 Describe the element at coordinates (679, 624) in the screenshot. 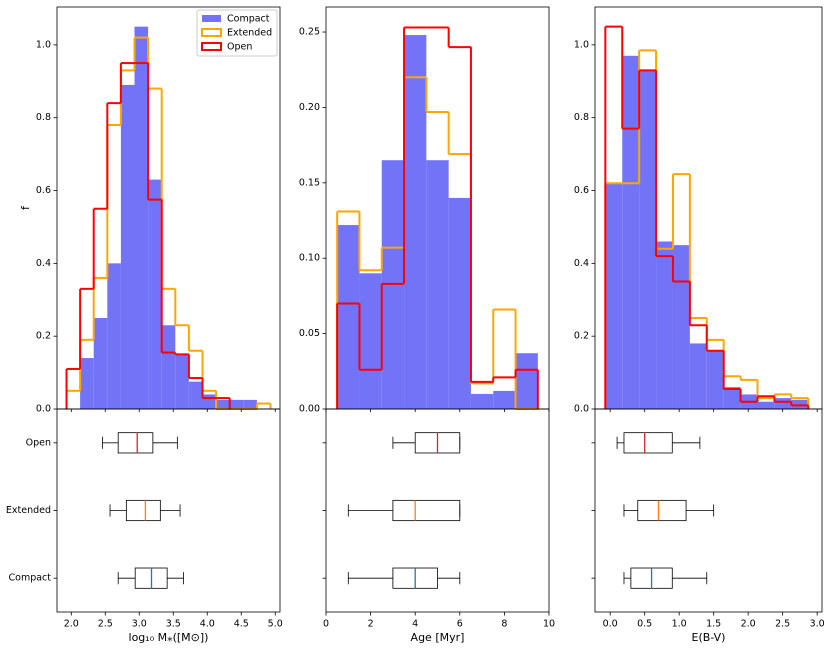

I see `x-tick-label: 1.0` at that location.